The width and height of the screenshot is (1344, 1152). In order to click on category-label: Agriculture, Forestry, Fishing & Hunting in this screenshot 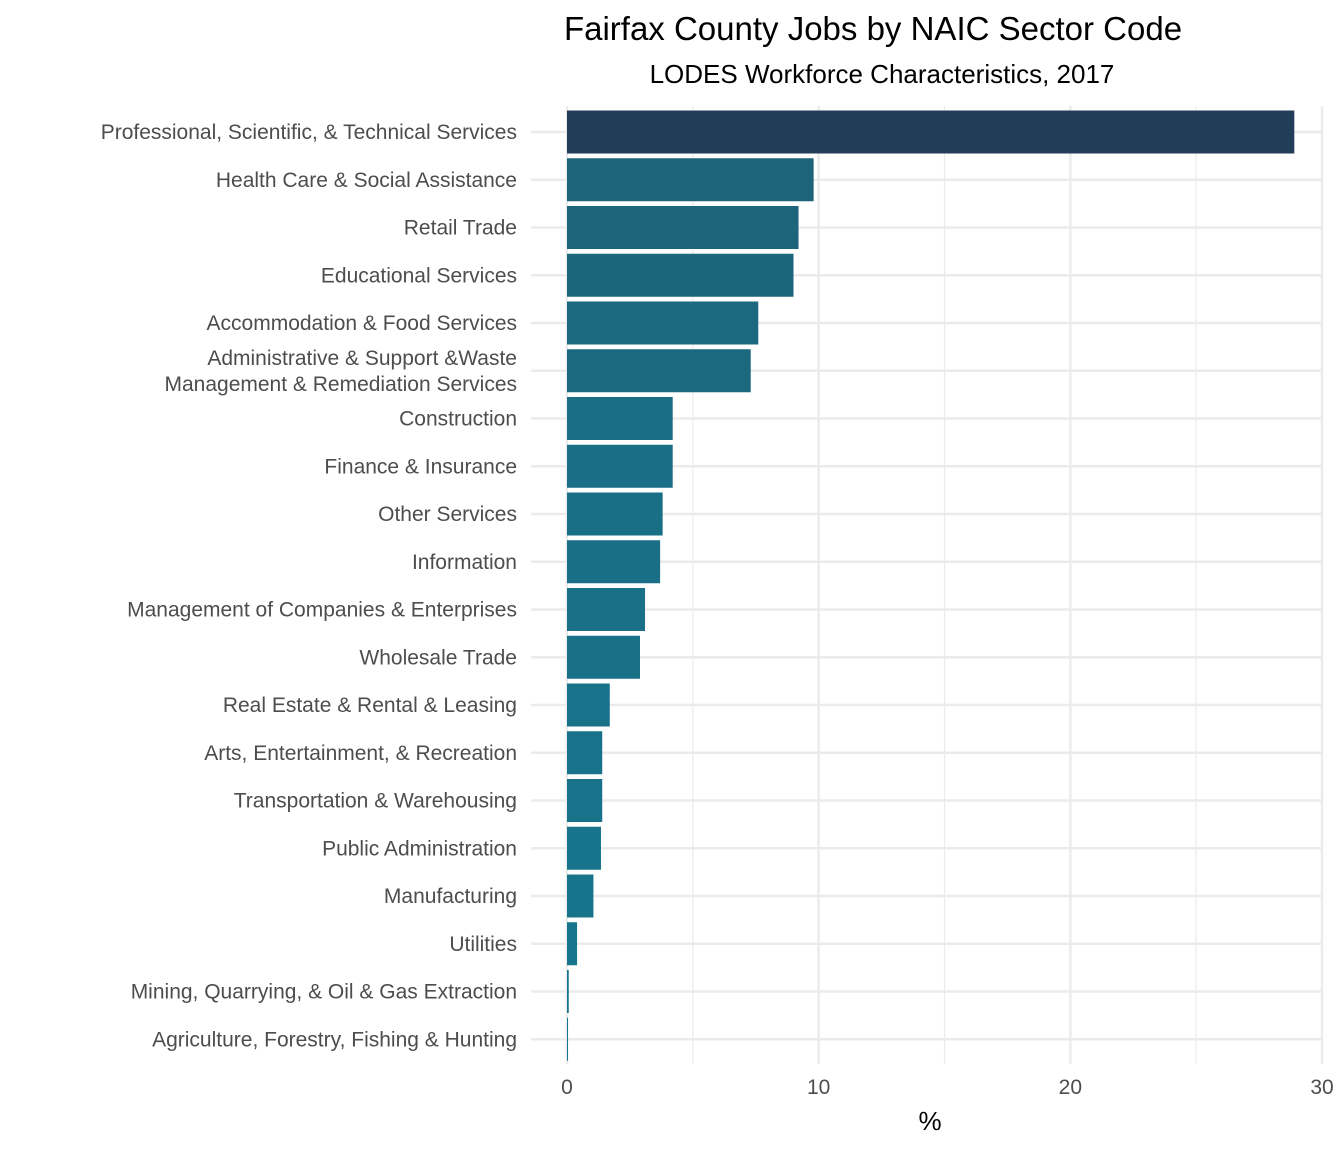, I will do `click(334, 1039)`.